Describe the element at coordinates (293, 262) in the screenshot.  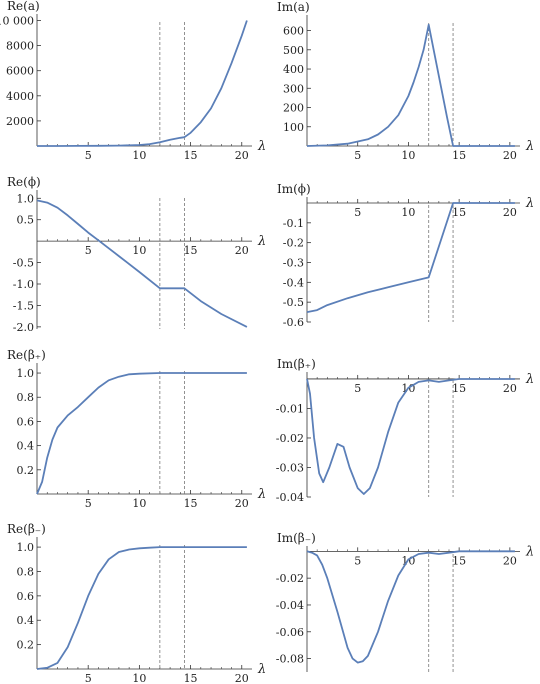
I see `y-tick-label: -0.3` at that location.